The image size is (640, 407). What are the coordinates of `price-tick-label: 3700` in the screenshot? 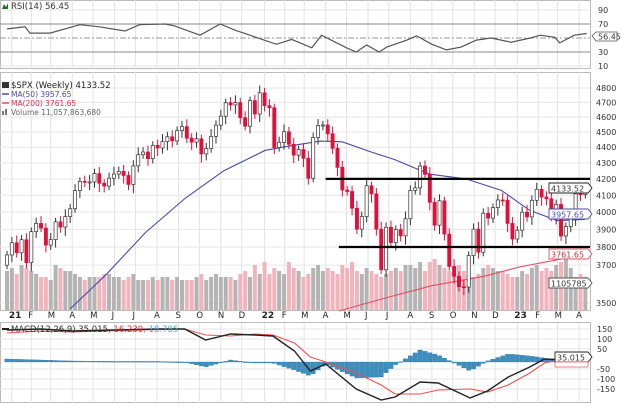 It's located at (606, 265).